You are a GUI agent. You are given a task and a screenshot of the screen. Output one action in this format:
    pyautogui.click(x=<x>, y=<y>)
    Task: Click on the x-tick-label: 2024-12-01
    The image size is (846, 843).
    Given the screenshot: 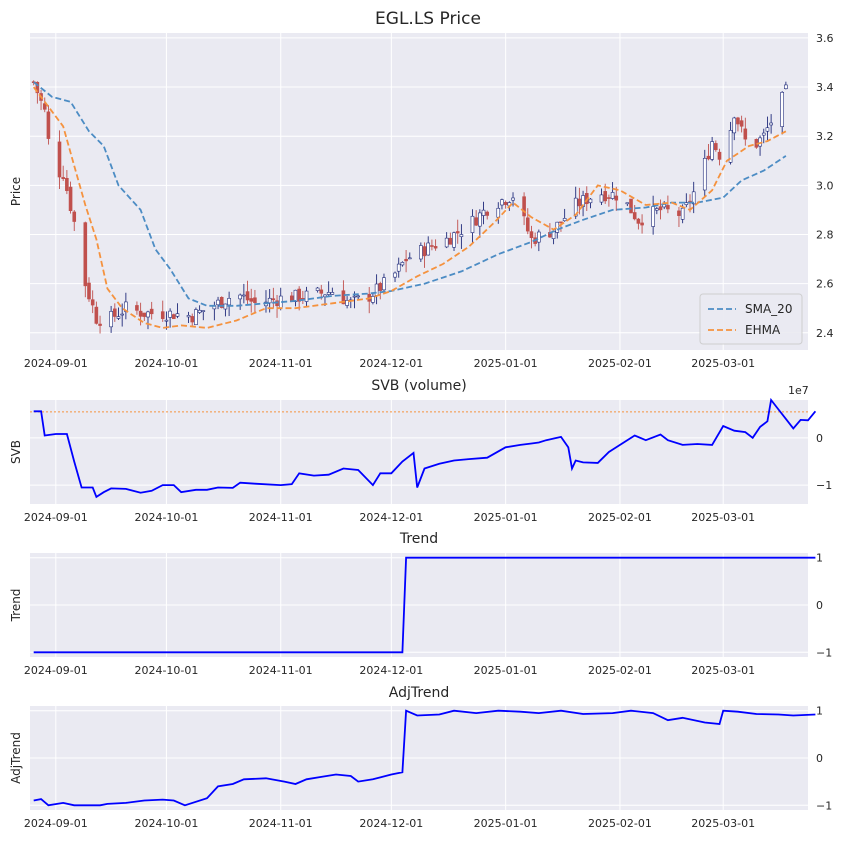 What is the action you would take?
    pyautogui.click(x=391, y=517)
    